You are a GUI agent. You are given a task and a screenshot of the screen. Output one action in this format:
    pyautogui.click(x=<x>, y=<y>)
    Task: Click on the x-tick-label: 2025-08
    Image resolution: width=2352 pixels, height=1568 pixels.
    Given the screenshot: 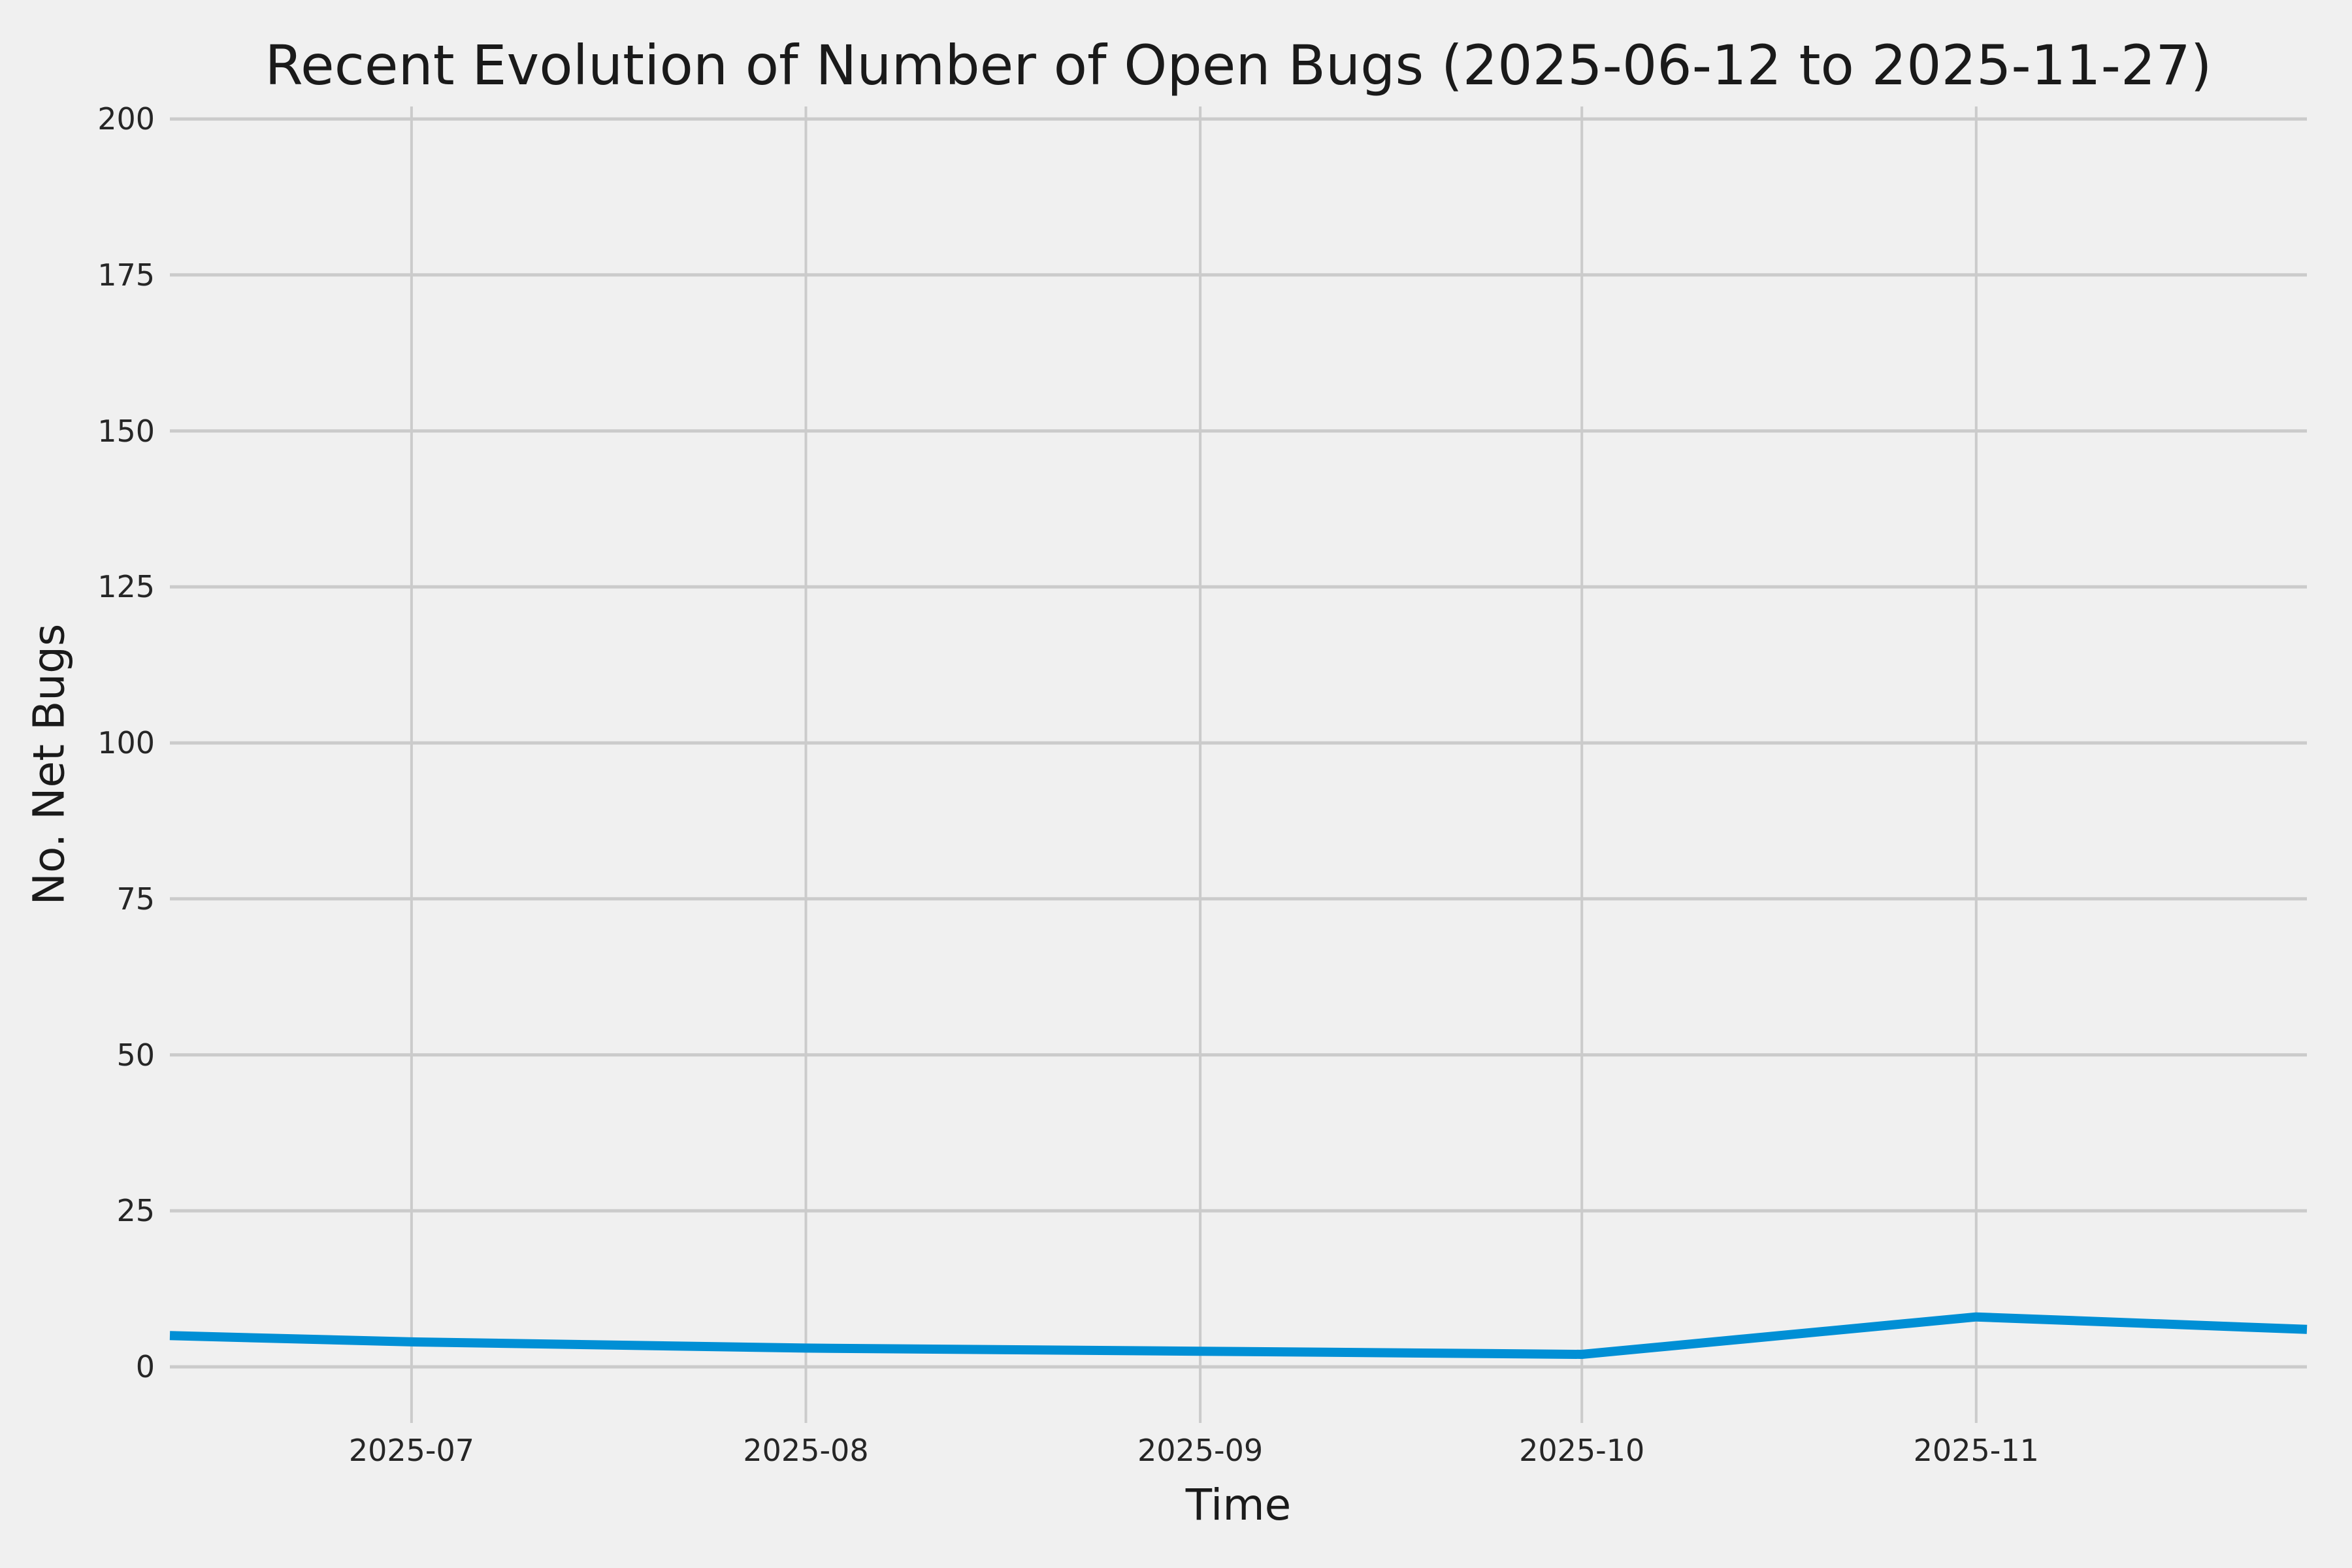 What is the action you would take?
    pyautogui.click(x=806, y=1450)
    